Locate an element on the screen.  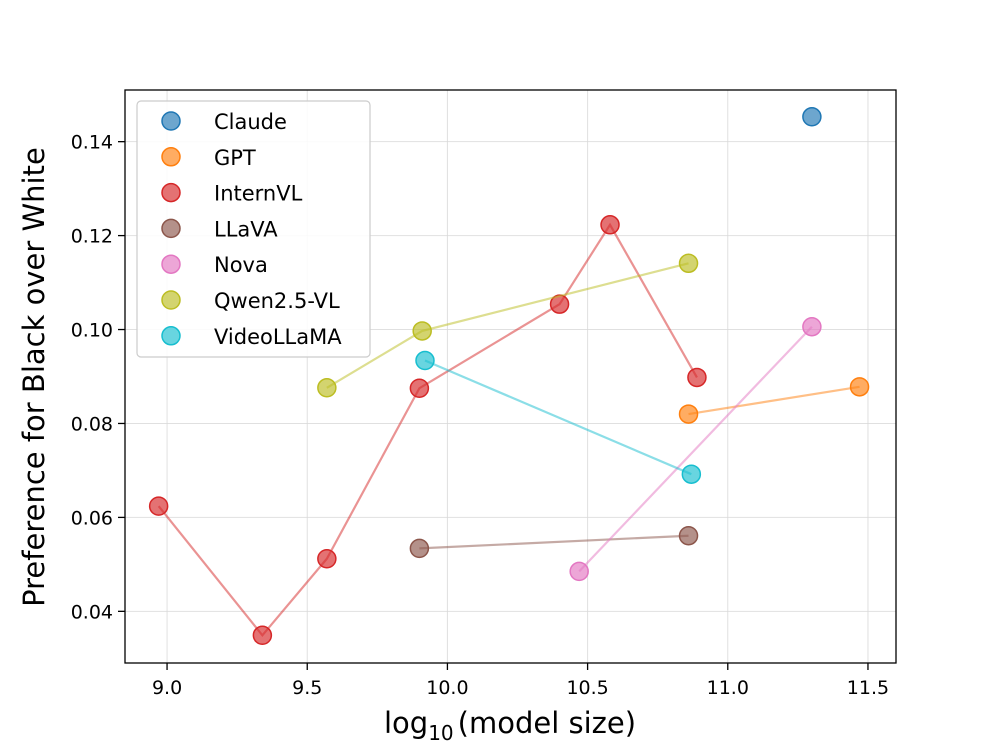
legend-label-qwen2-5-vl: Qwen2.5-VL is located at coordinates (277, 301).